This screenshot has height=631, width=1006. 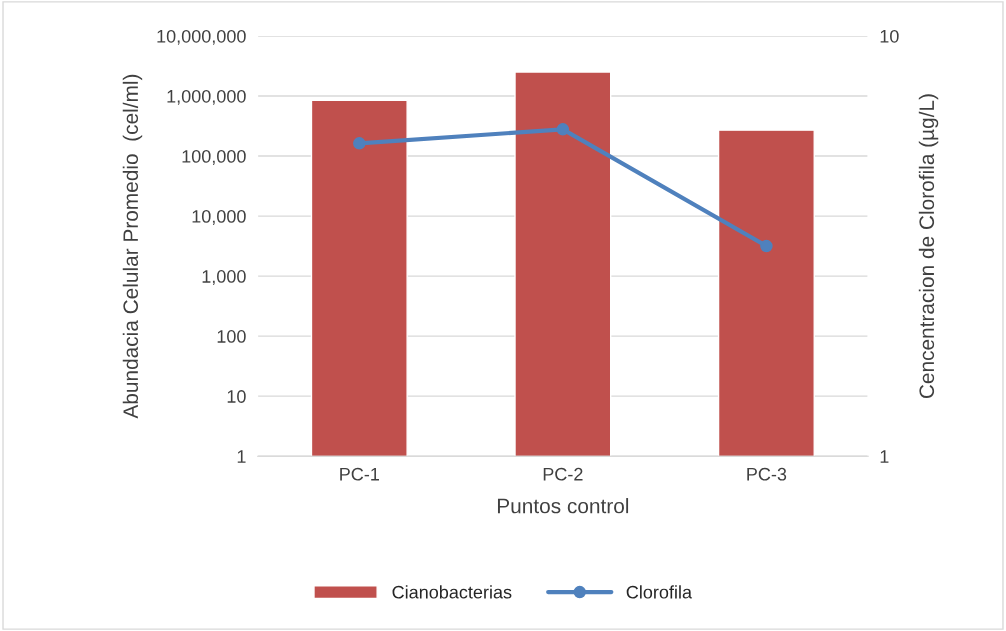 I want to click on x-axis-title: Puntos control, so click(x=563, y=506).